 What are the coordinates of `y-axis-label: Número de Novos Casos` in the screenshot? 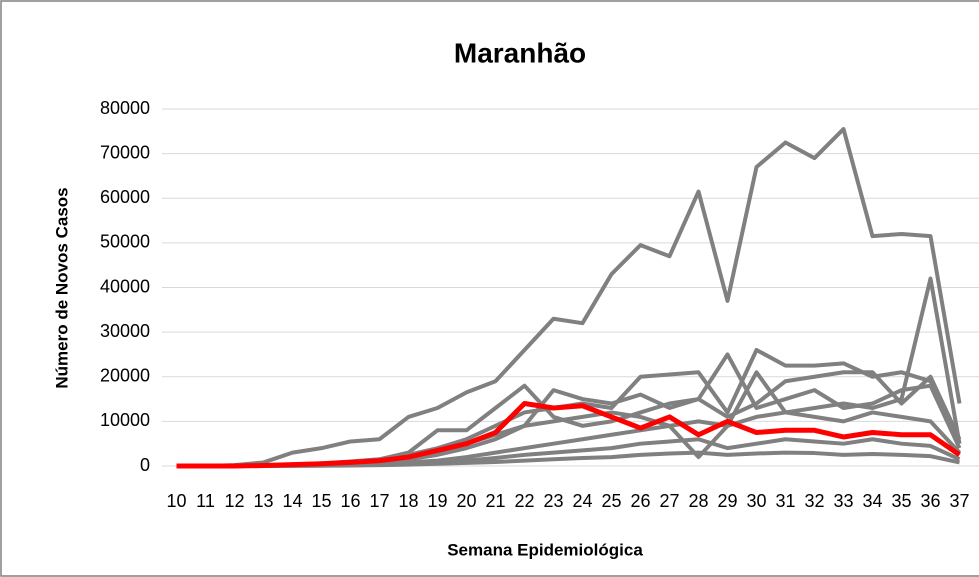 It's located at (61, 287).